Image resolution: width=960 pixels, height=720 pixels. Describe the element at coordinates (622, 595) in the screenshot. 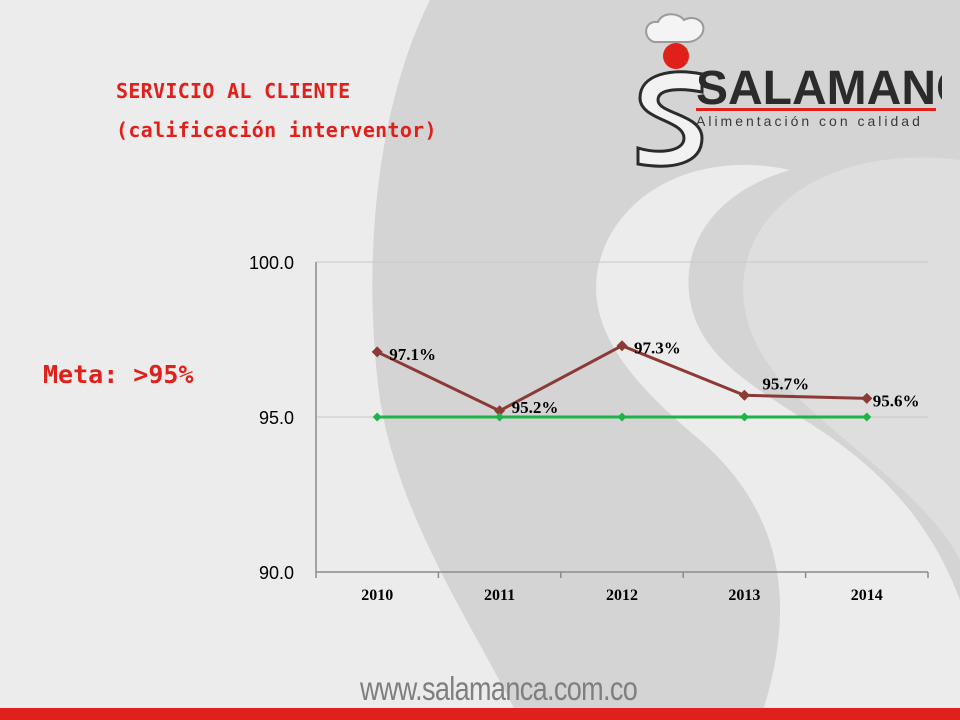

I see `x-tick-label: 2012` at that location.